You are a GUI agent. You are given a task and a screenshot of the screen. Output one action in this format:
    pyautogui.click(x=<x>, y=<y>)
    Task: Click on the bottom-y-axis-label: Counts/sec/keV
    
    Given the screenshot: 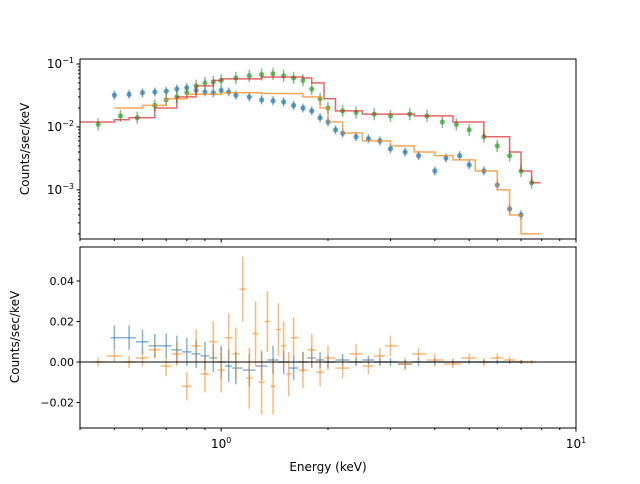 What is the action you would take?
    pyautogui.click(x=15, y=336)
    